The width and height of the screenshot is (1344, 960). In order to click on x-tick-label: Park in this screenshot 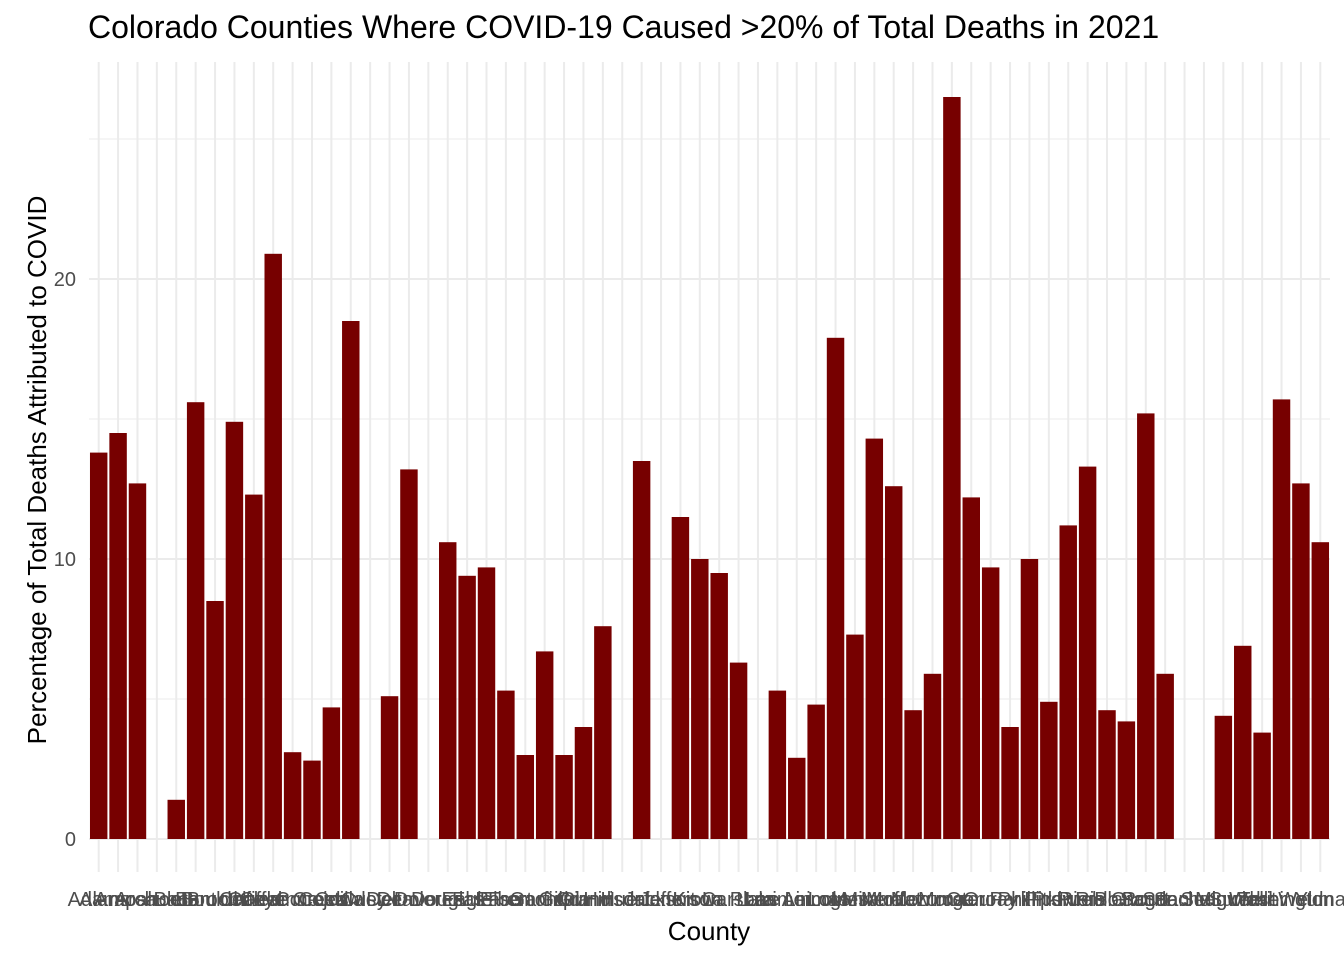, I will do `click(1010, 900)`.